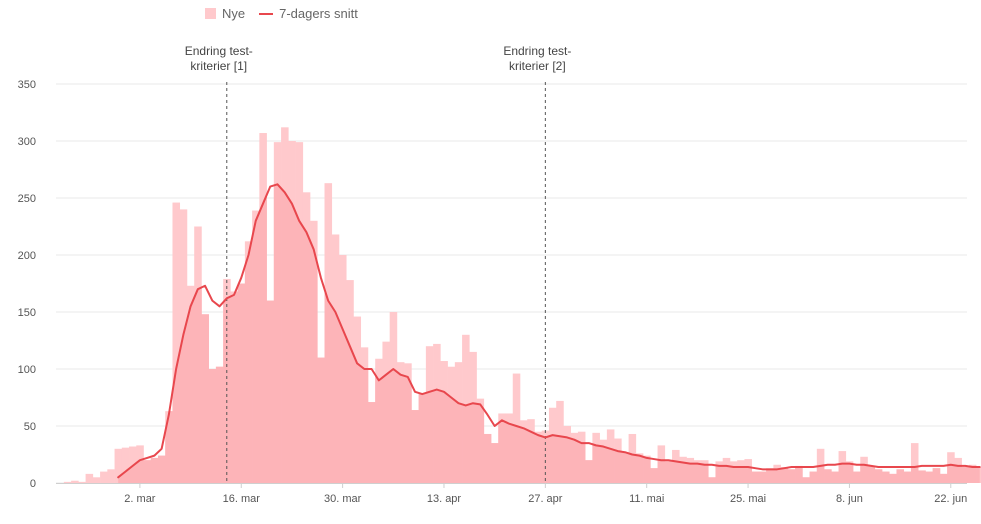 This screenshot has width=981, height=524. I want to click on legend: Nye 7-dagers snitt, so click(281, 13).